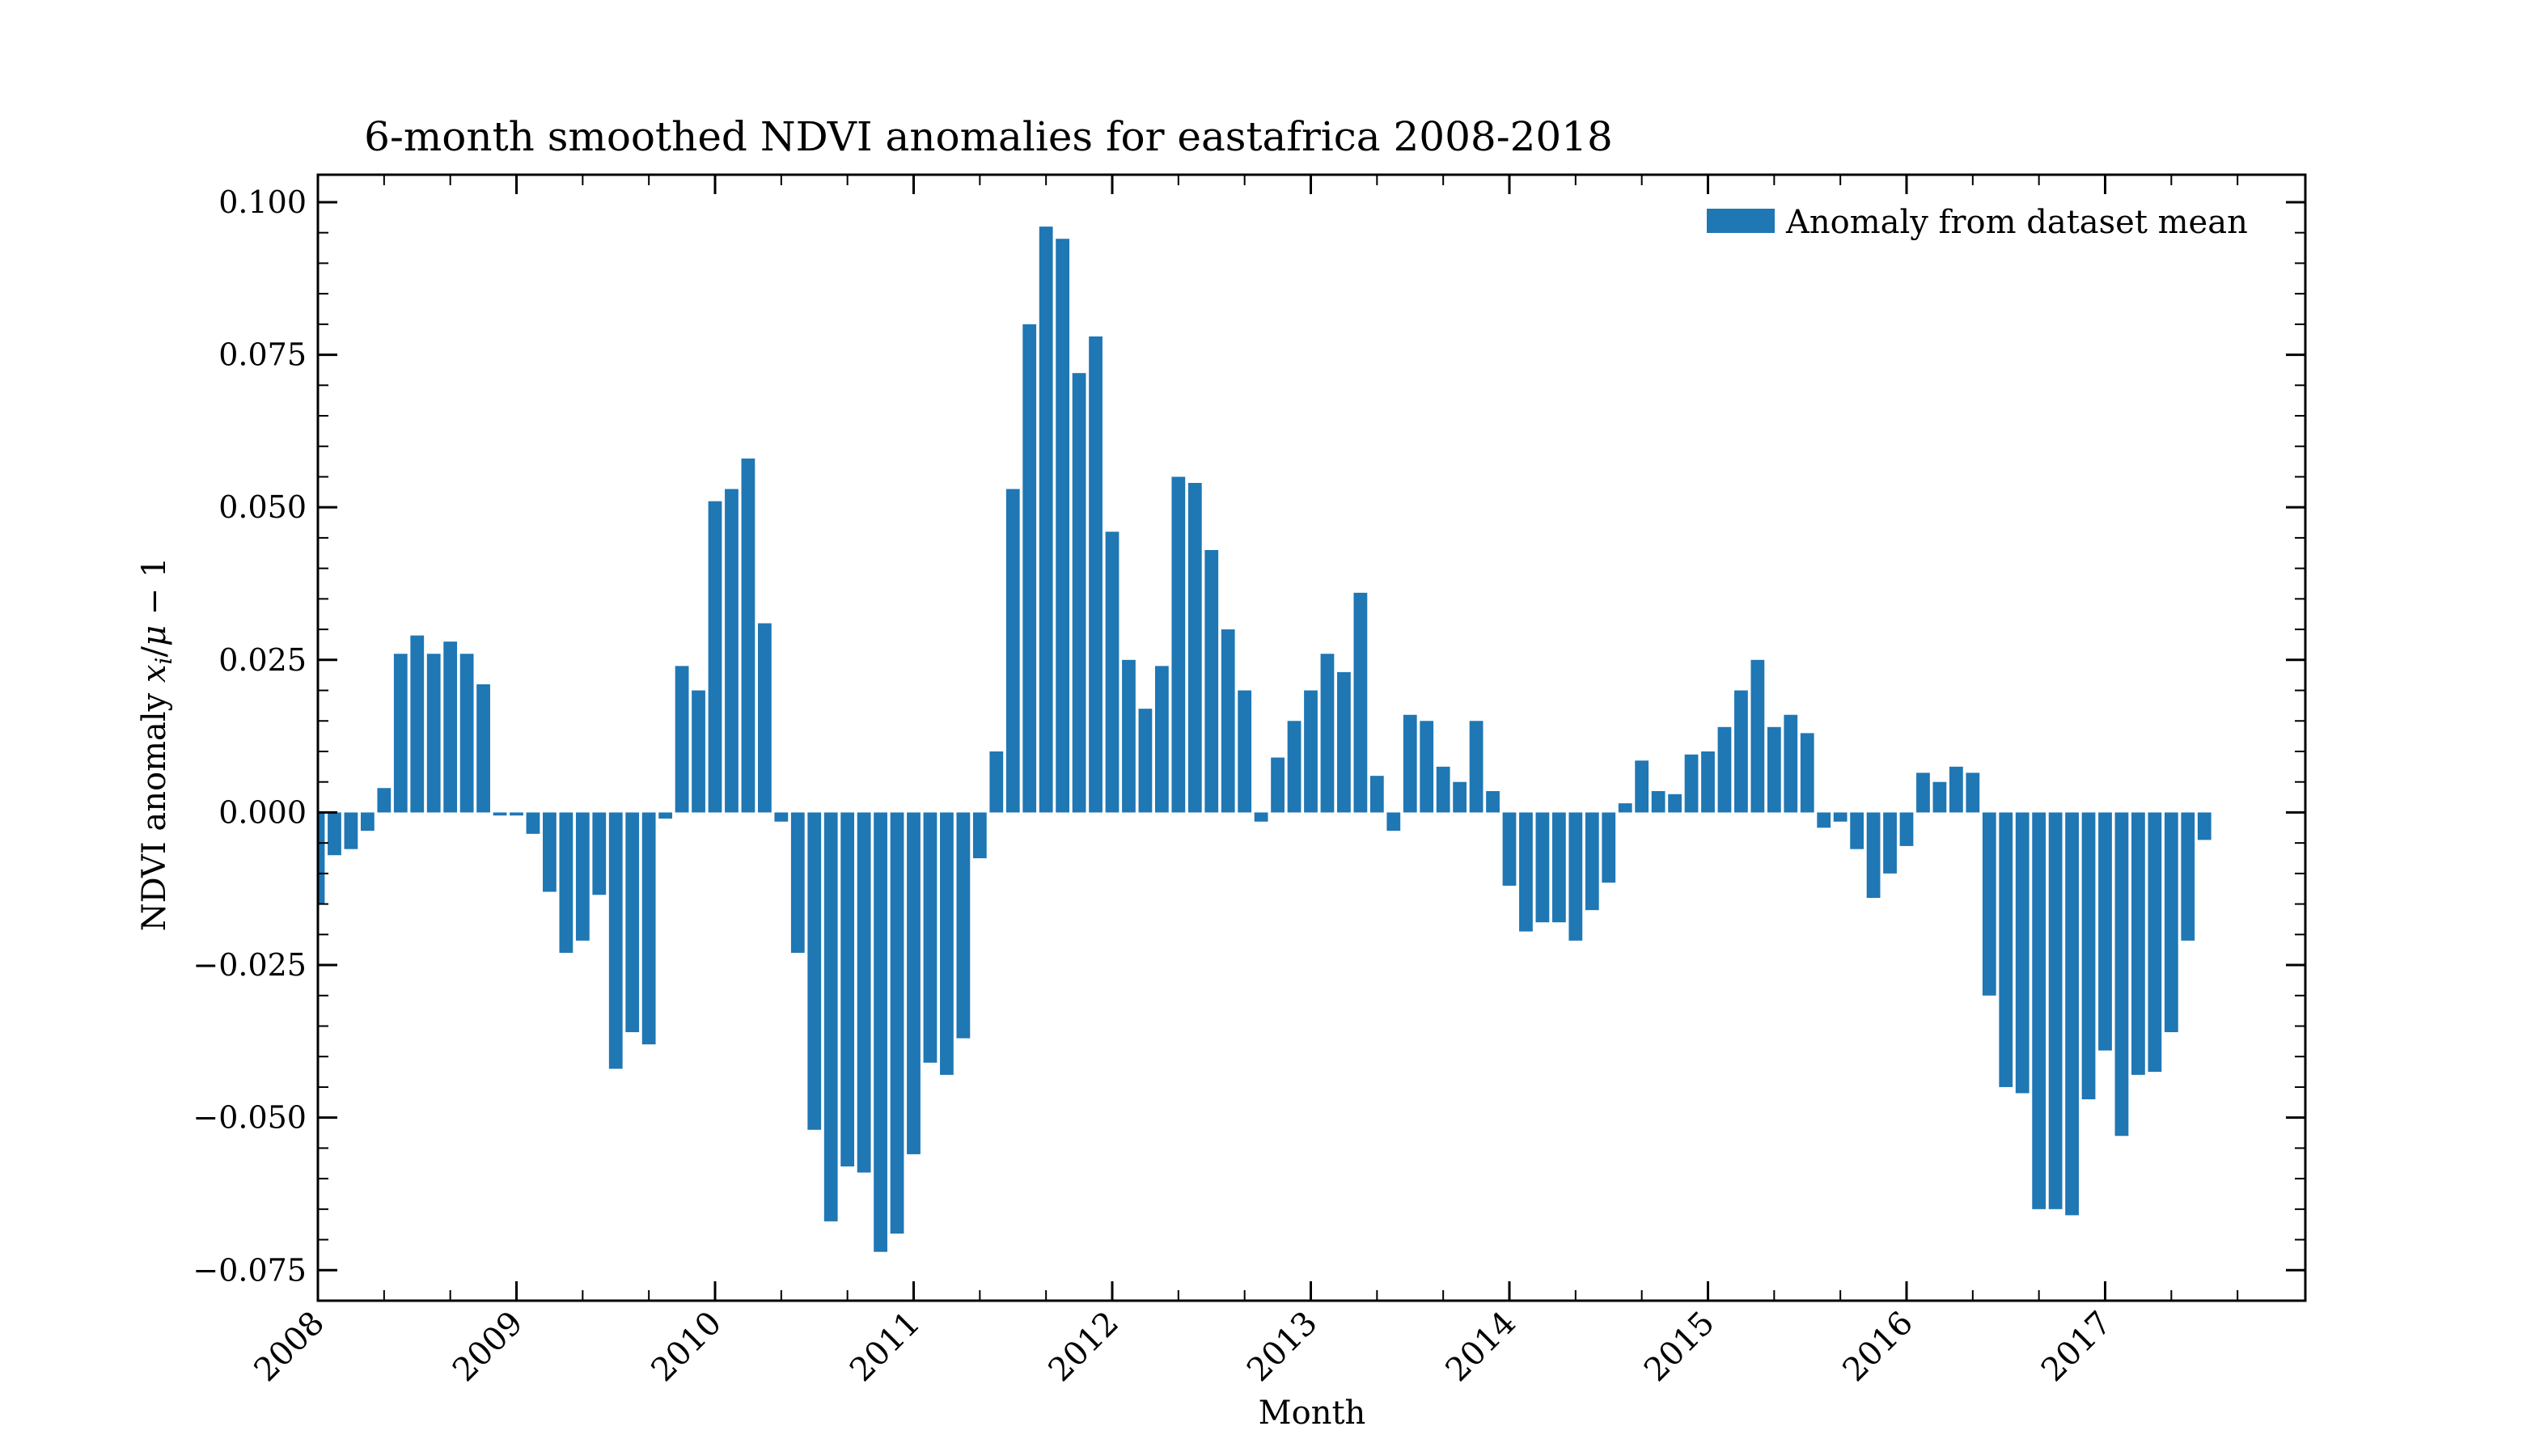 This screenshot has width=2548, height=1456. Describe the element at coordinates (262, 812) in the screenshot. I see `y-tick-label: 0.000` at that location.